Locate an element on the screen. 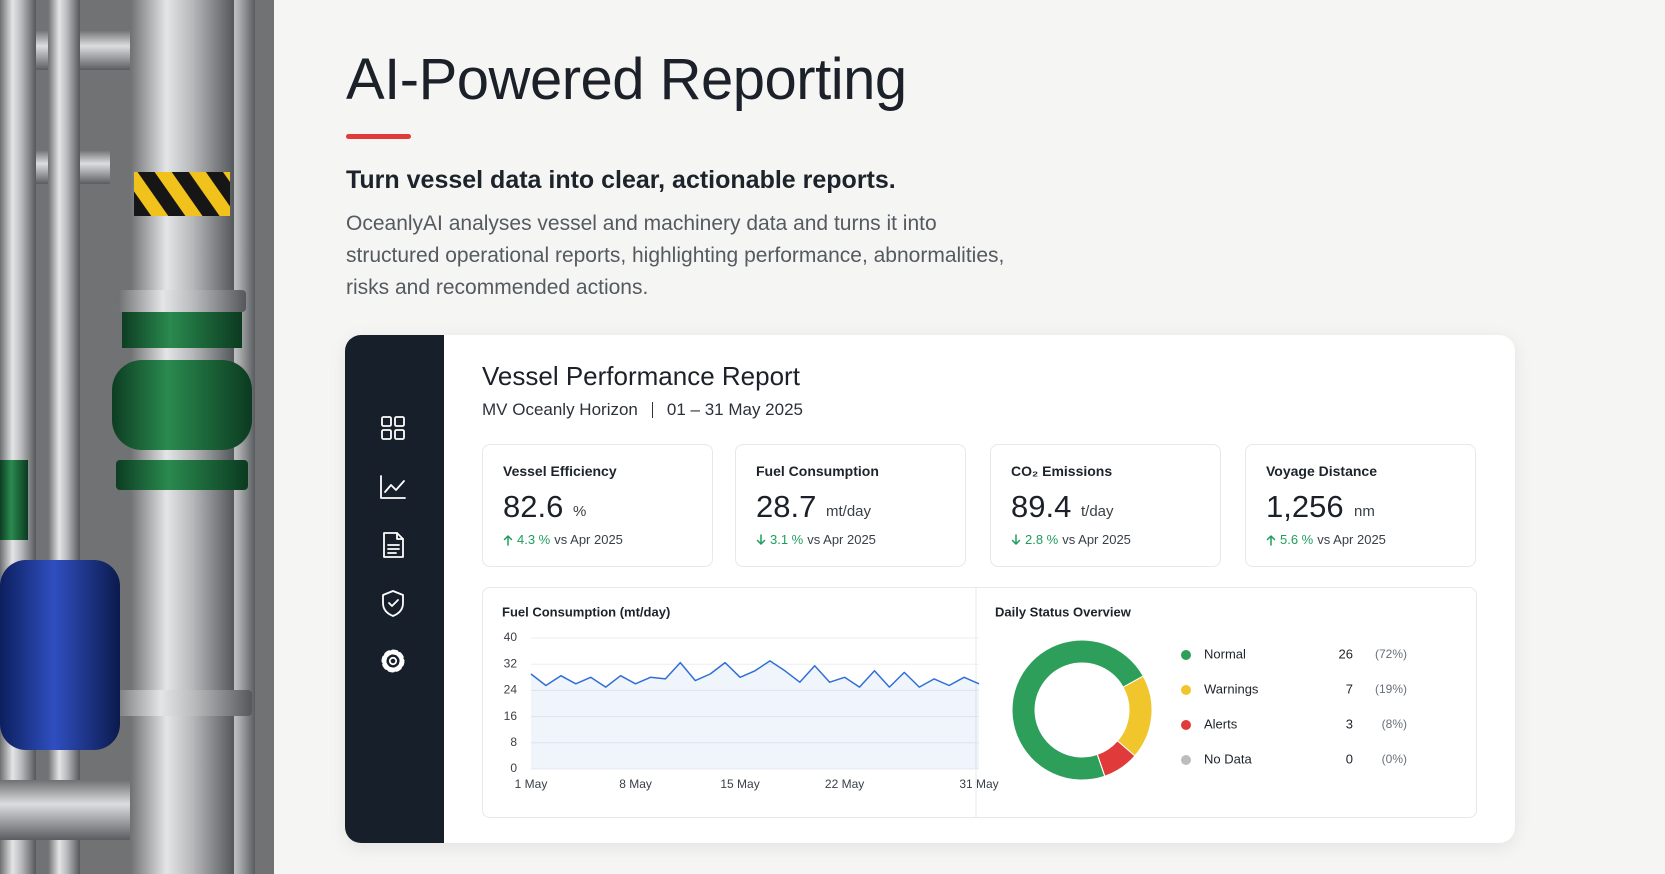  y-tick-label: 16 is located at coordinates (511, 716).